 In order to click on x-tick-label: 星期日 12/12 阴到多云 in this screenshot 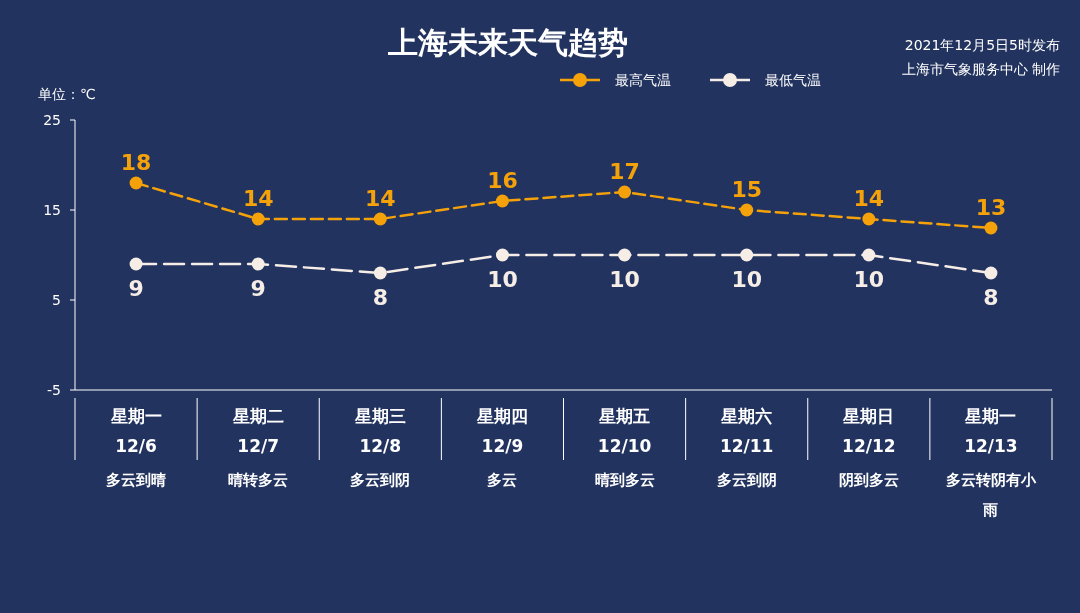, I will do `click(868, 447)`.